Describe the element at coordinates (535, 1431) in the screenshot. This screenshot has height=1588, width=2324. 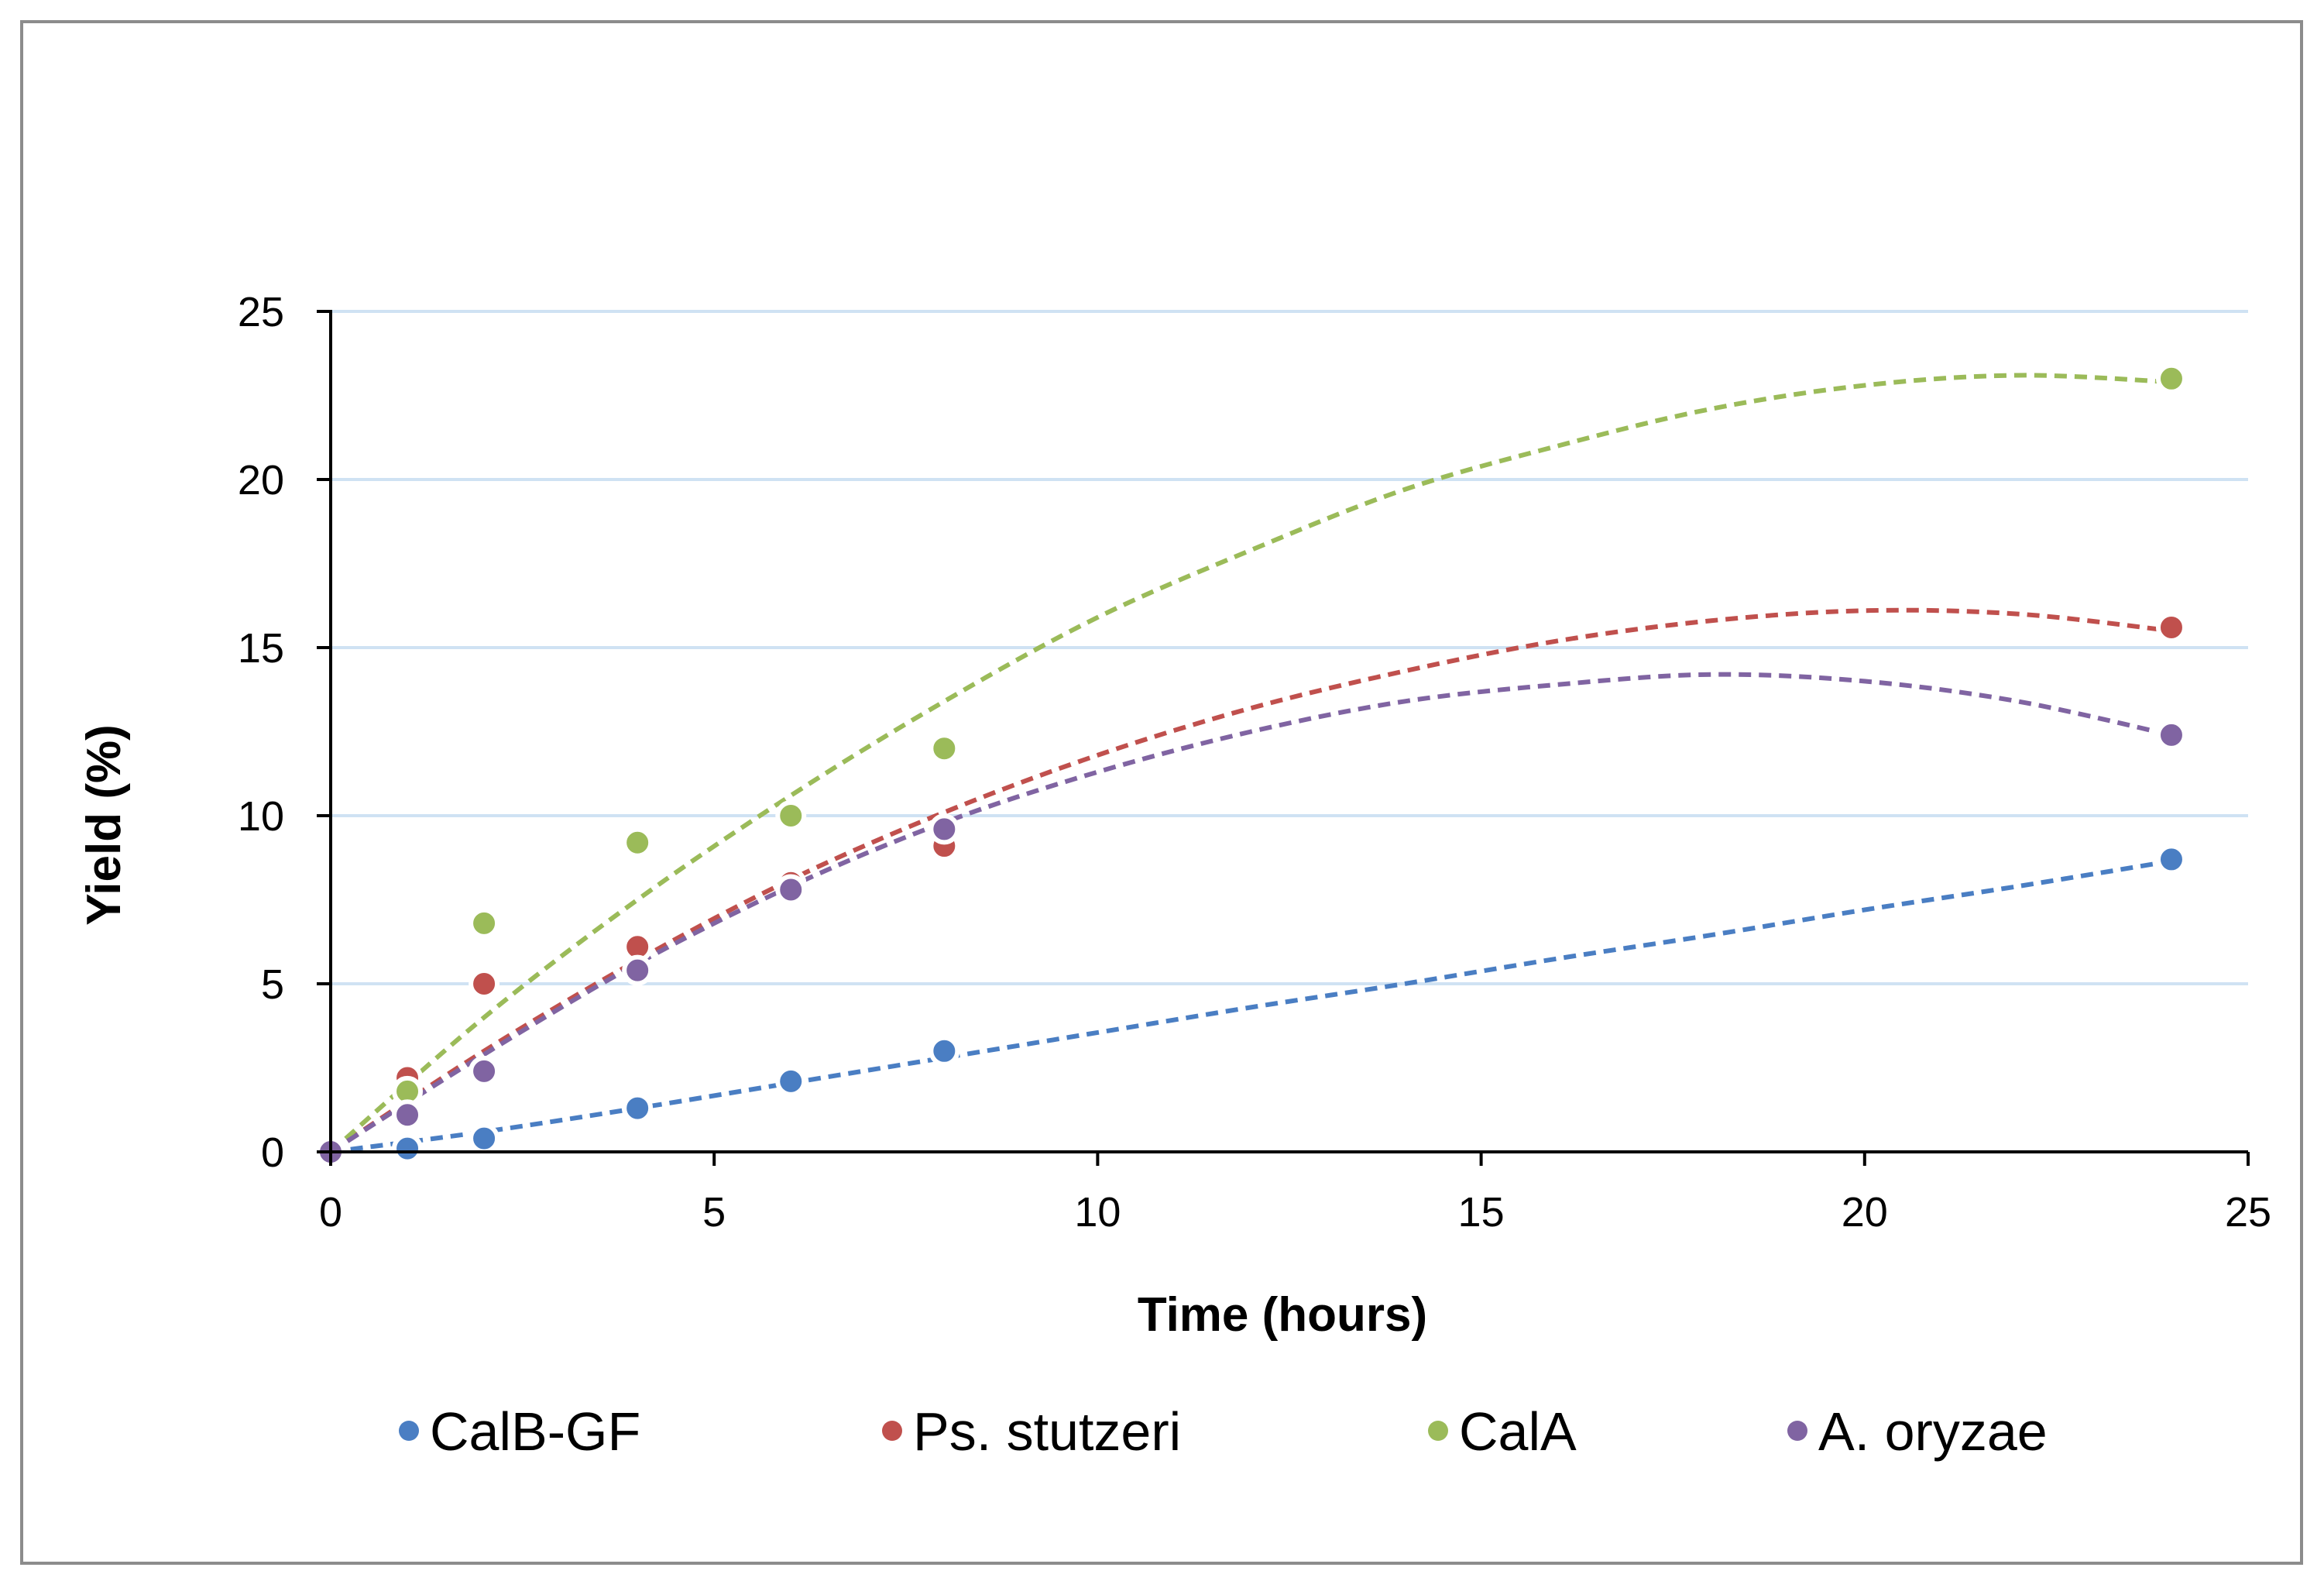
I see `legend-label-calb-gf: CalB-GF` at that location.